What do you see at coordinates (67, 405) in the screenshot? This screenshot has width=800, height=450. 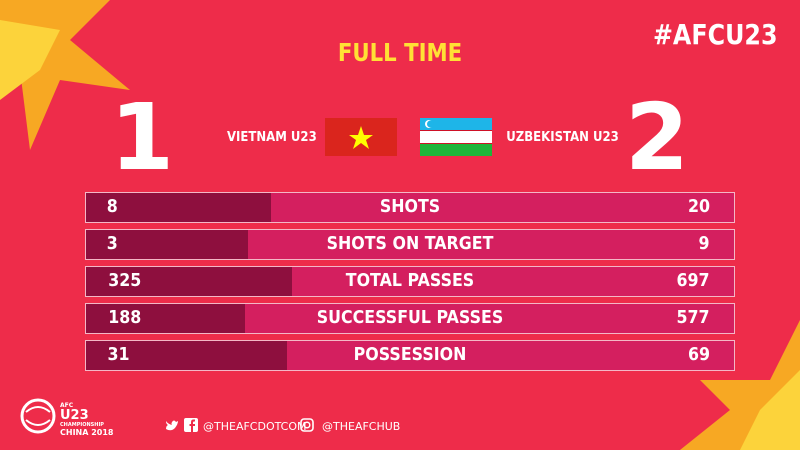 I see `svg-text: AFC` at bounding box center [67, 405].